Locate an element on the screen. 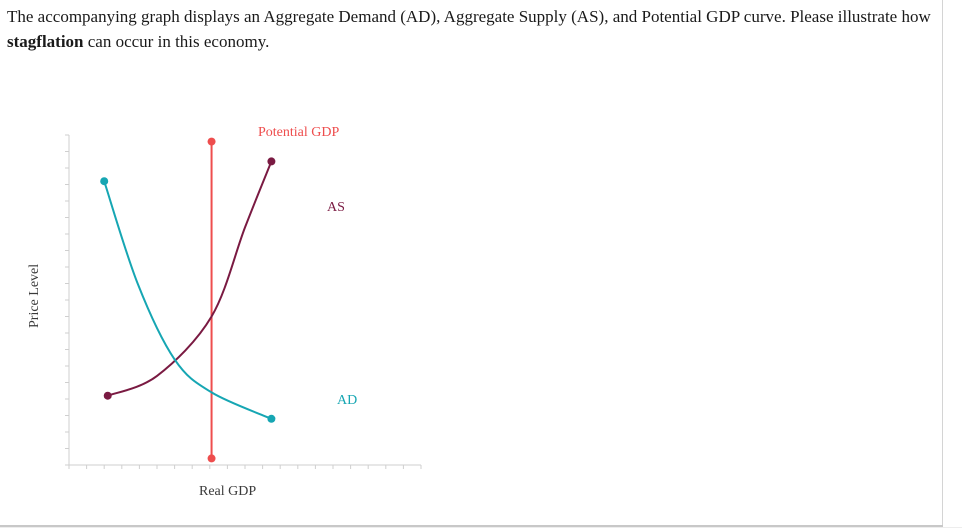 The height and width of the screenshot is (528, 962). curves is located at coordinates (188, 300).